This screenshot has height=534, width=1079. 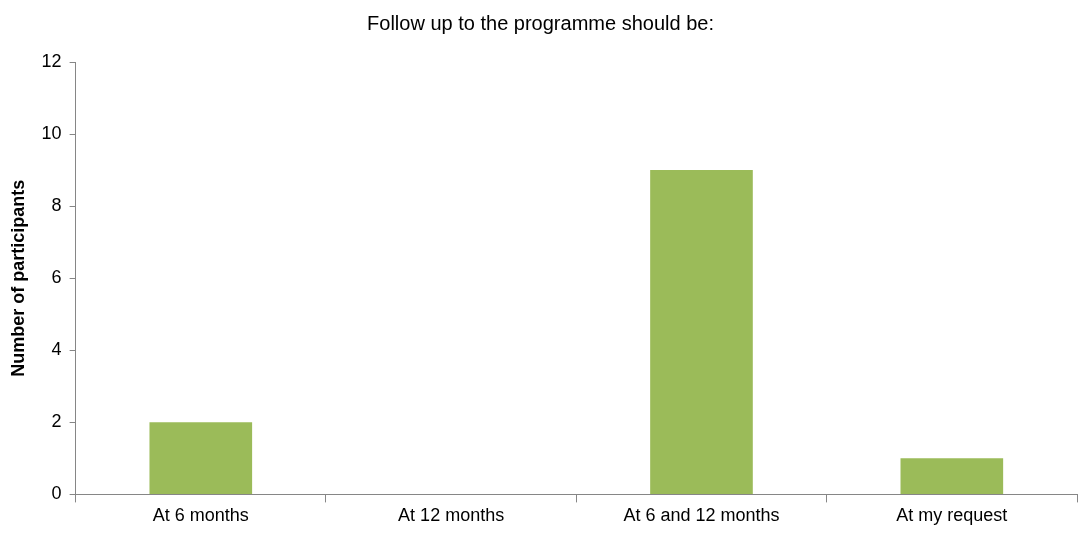 I want to click on x-tick-label: At my request, so click(x=952, y=515).